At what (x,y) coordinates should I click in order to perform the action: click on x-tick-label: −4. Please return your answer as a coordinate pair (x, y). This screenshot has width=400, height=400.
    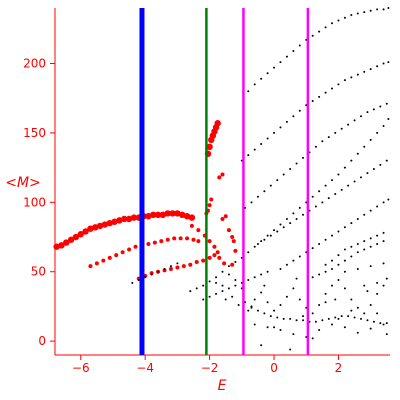
    Looking at the image, I should click on (145, 368).